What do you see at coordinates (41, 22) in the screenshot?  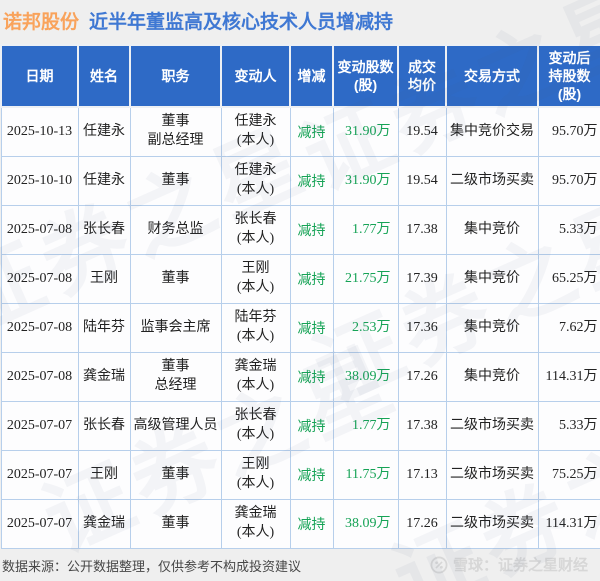 I see `stock-name: 诺邦股份` at bounding box center [41, 22].